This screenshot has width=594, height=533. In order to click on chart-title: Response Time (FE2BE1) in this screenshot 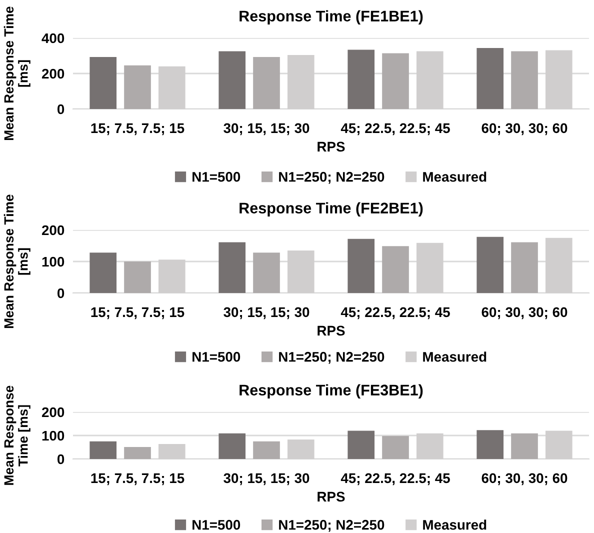, I will do `click(331, 209)`.